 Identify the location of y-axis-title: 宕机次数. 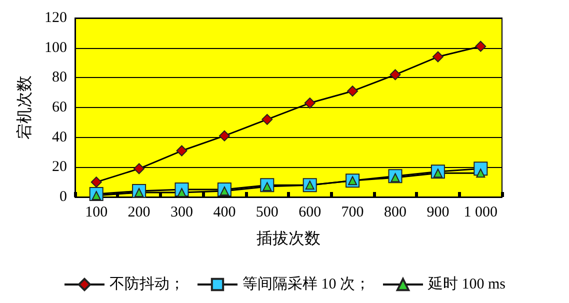
(25, 108).